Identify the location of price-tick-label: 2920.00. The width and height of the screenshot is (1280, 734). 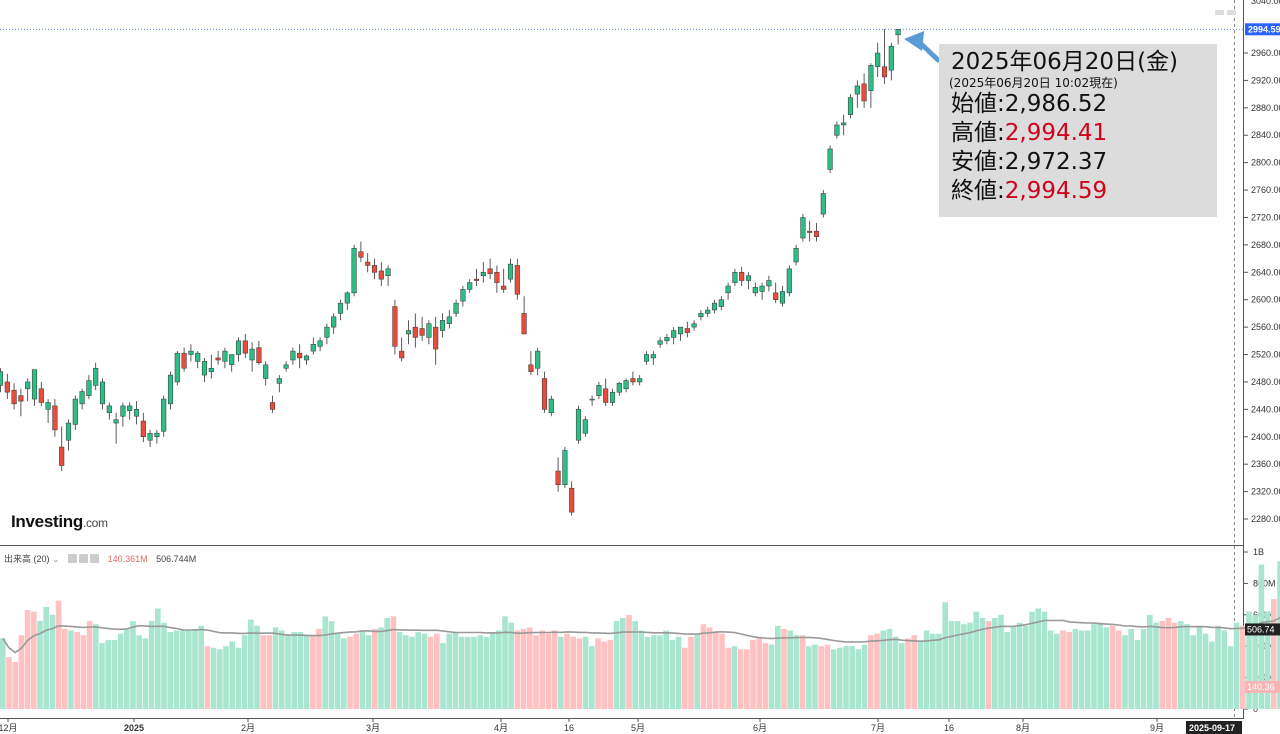
(1265, 80).